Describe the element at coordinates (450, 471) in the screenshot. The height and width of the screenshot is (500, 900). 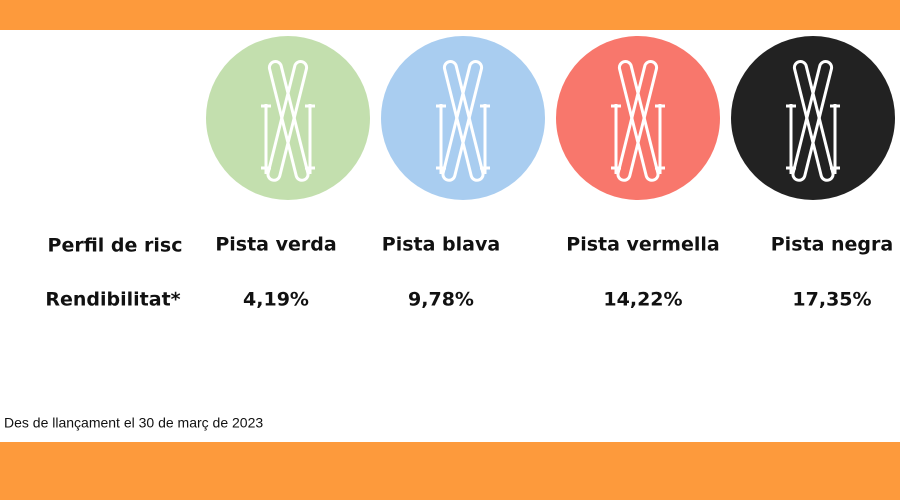
I see `bottom-bar` at that location.